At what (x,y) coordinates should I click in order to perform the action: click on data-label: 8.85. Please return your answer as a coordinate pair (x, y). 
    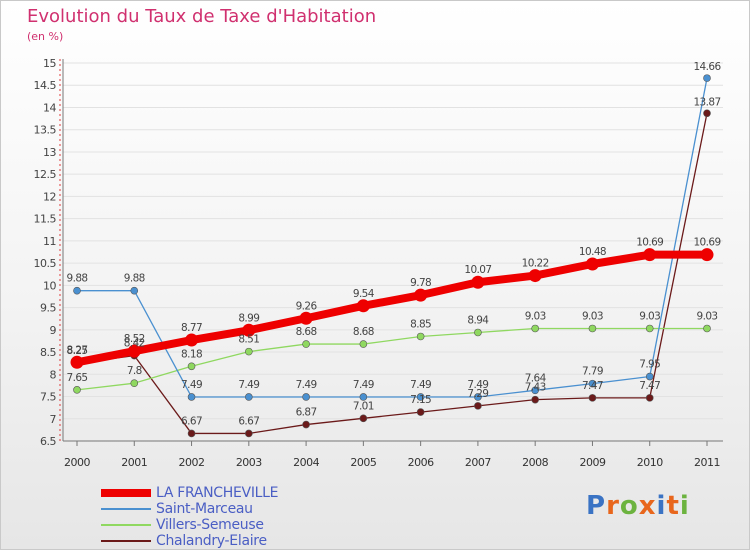
    Looking at the image, I should click on (420, 324).